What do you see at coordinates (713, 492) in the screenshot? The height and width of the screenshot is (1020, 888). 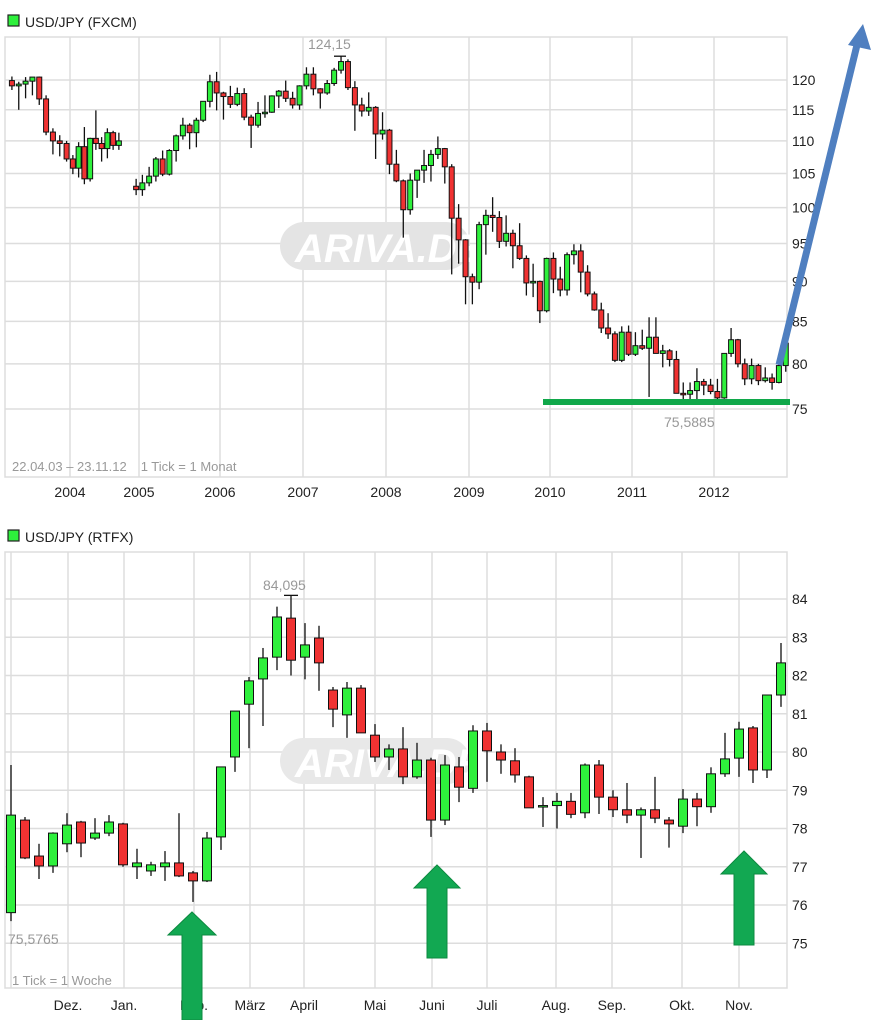 I see `x-tick-label: 2012` at bounding box center [713, 492].